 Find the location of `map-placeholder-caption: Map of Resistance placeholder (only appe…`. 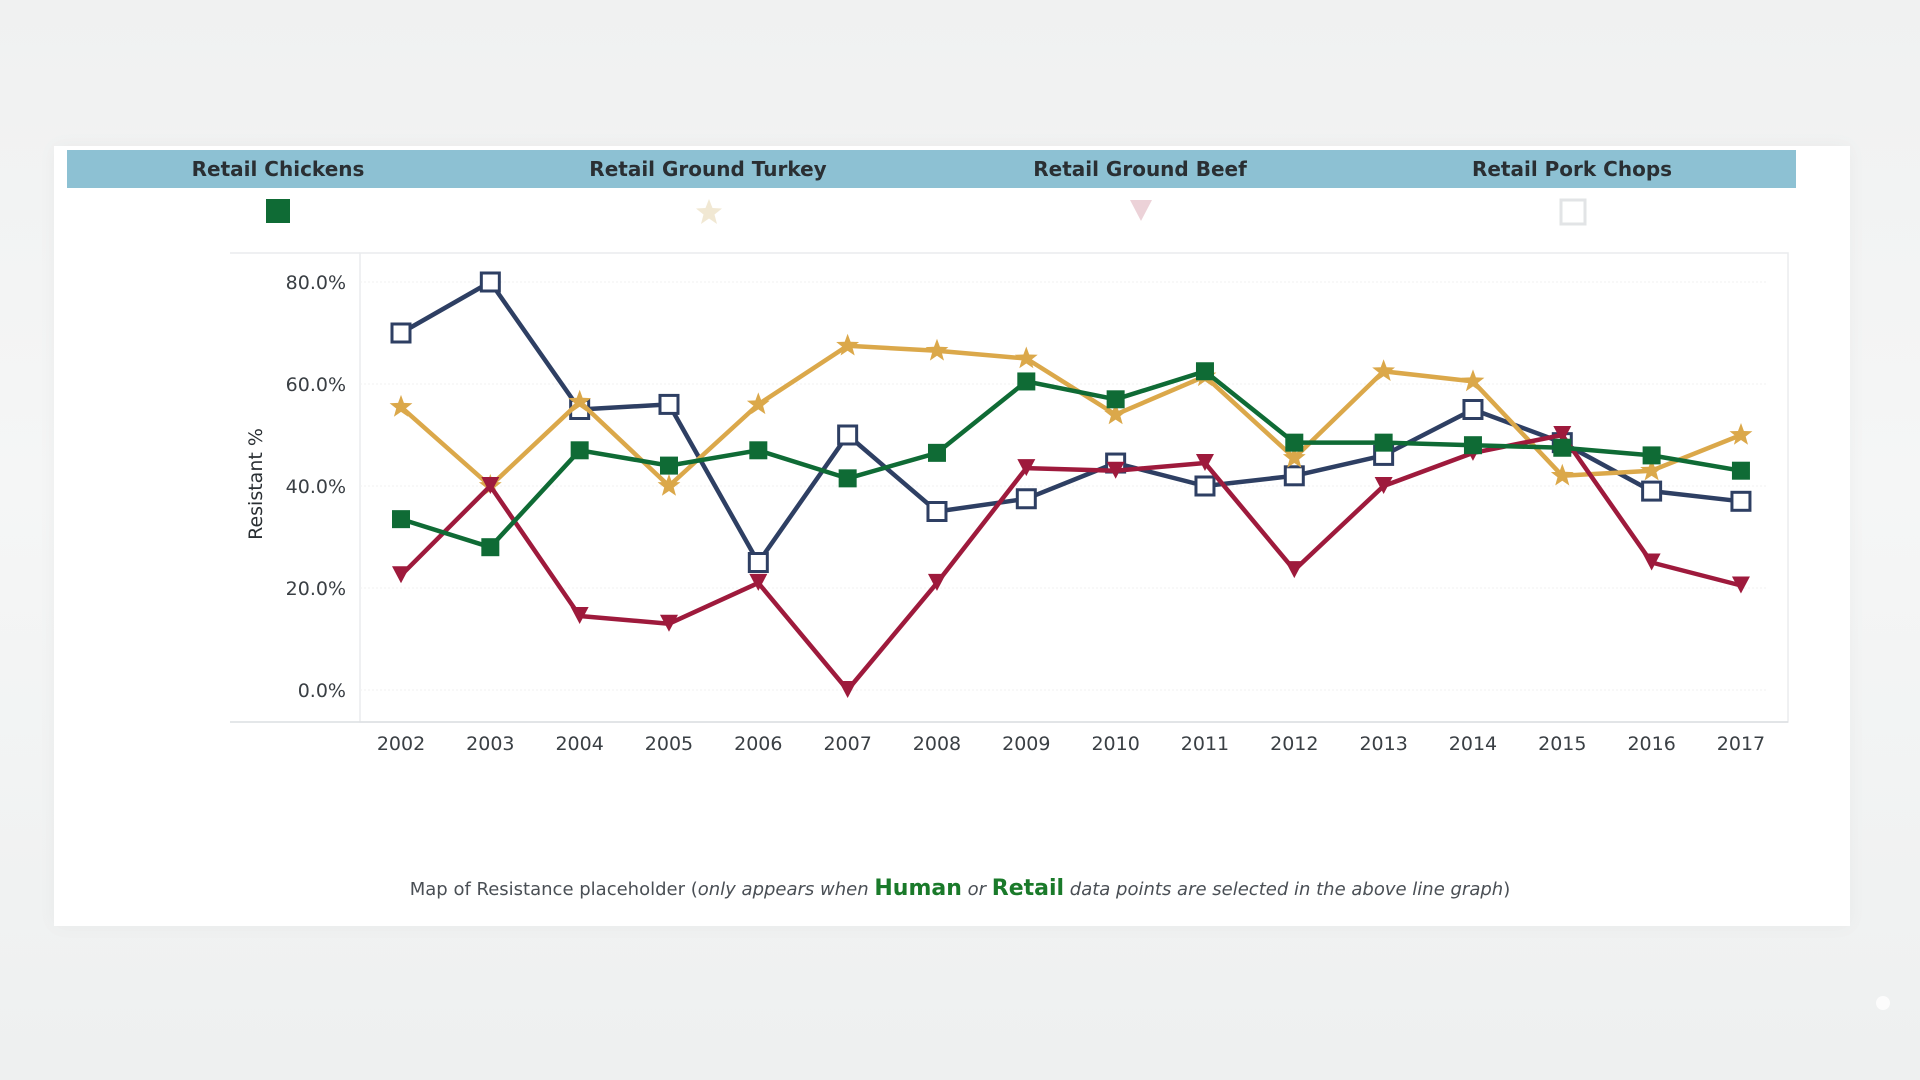

map-placeholder-caption: Map of Resistance placeholder (only appe… is located at coordinates (960, 888).